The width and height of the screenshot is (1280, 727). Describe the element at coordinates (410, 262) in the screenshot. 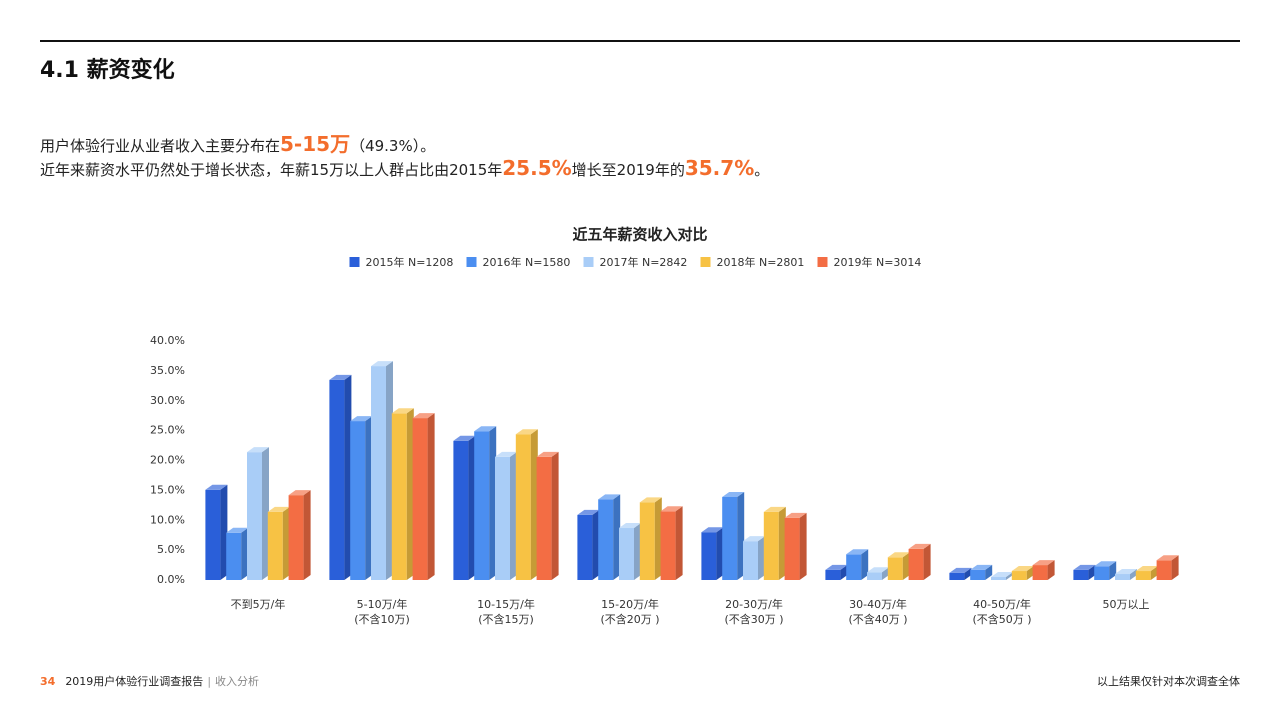

I see `legend-label: 2015年 N=1208` at that location.